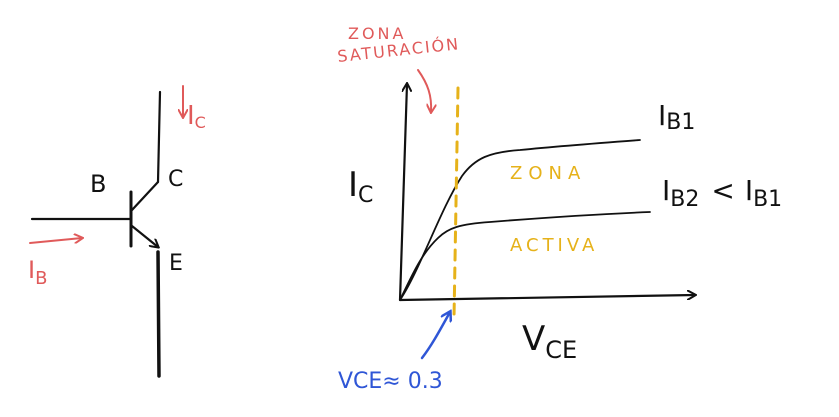 This screenshot has width=839, height=417. Describe the element at coordinates (96, 234) in the screenshot. I see `transistor-symbol` at that location.